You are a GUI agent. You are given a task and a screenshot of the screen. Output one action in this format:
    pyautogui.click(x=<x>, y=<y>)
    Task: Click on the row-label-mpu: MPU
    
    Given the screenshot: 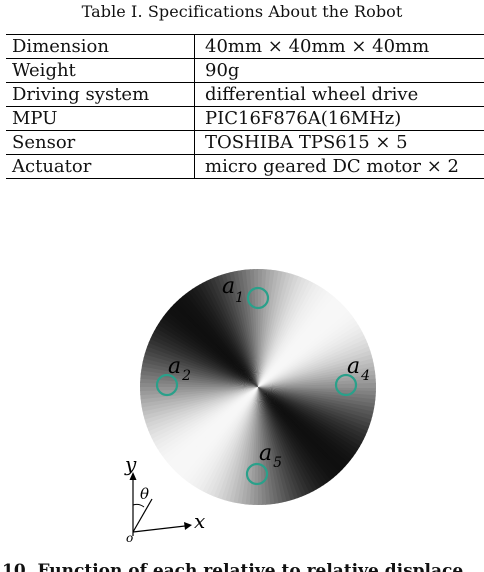 What is the action you would take?
    pyautogui.click(x=100, y=118)
    